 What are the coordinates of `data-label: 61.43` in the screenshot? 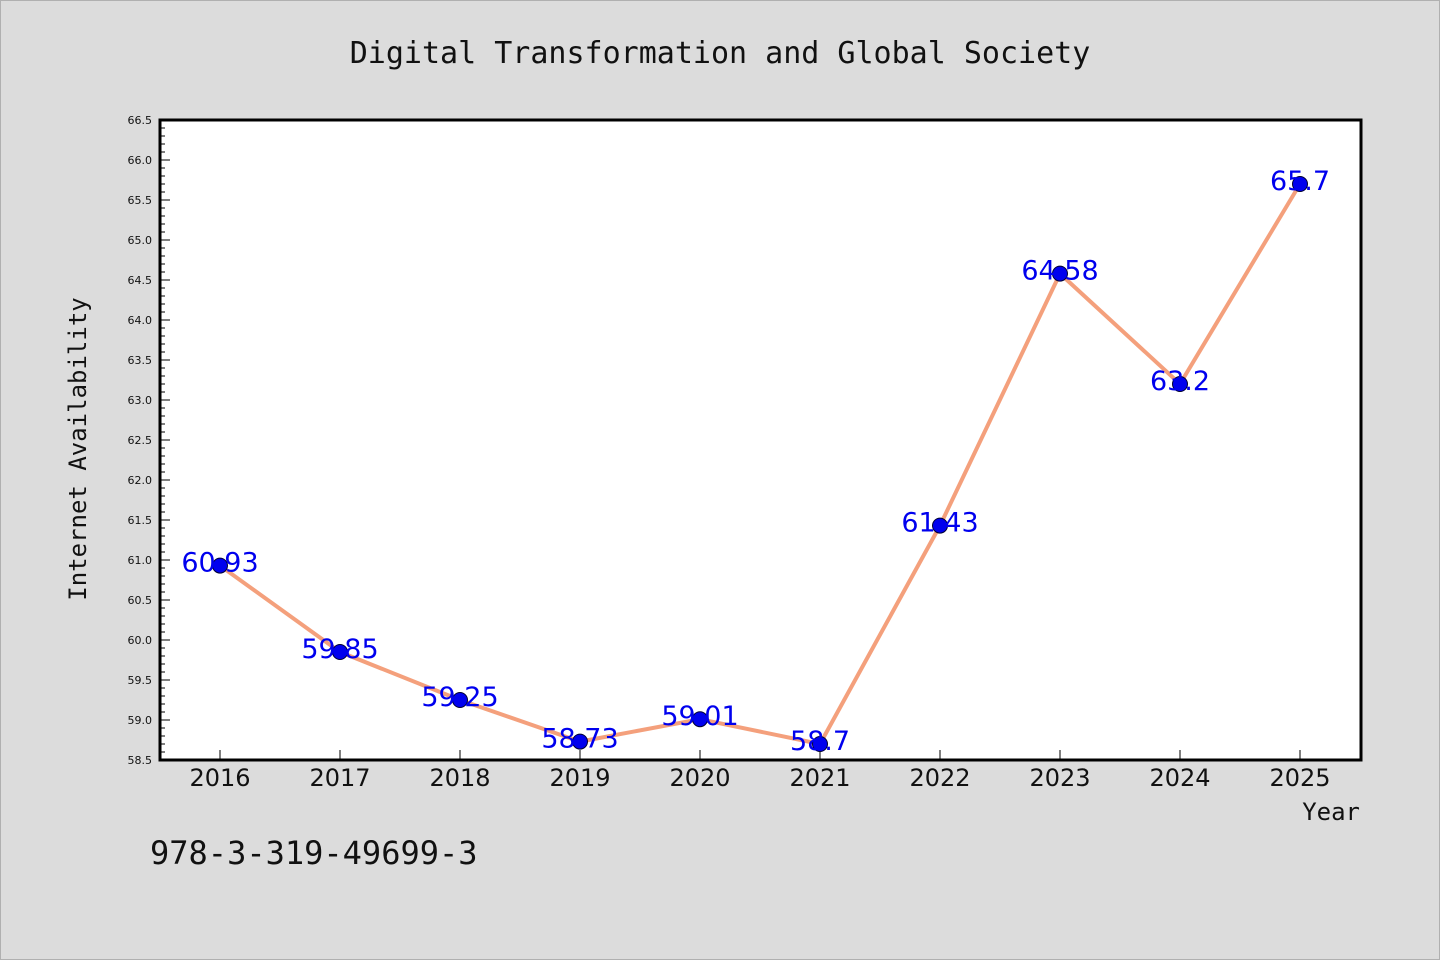 It's located at (939, 523).